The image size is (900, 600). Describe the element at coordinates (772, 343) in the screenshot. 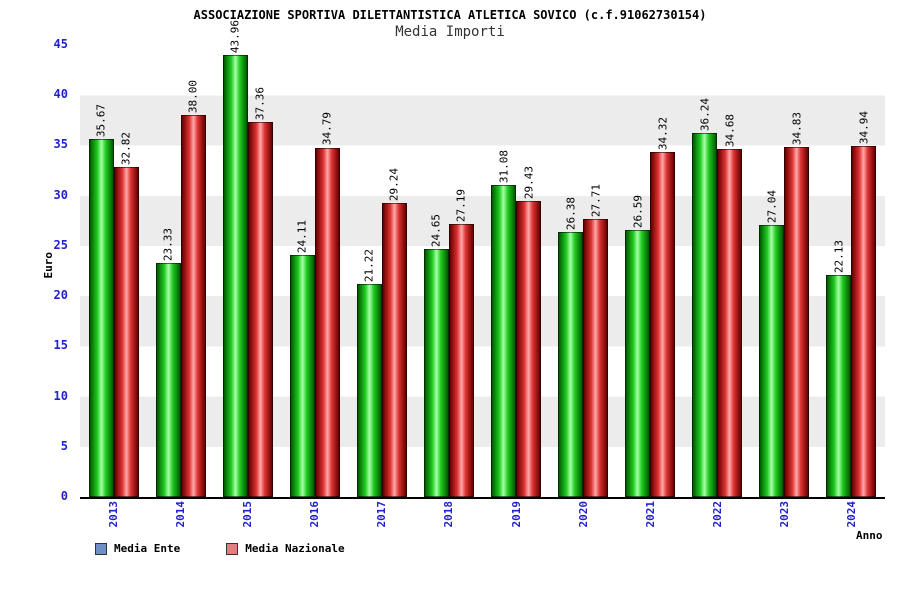

I see `bar-media-ente: 27.04` at that location.